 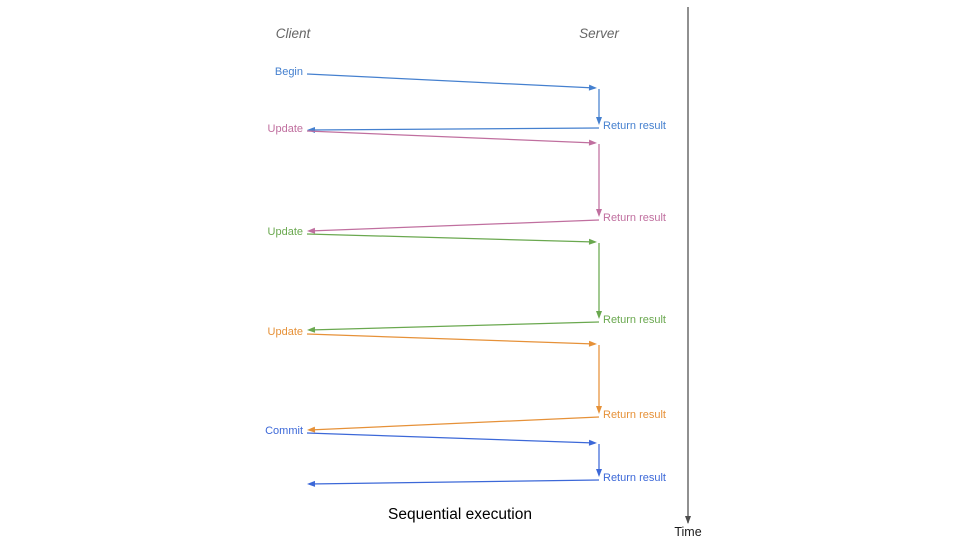 I want to click on call-label-3: Update, so click(x=285, y=332).